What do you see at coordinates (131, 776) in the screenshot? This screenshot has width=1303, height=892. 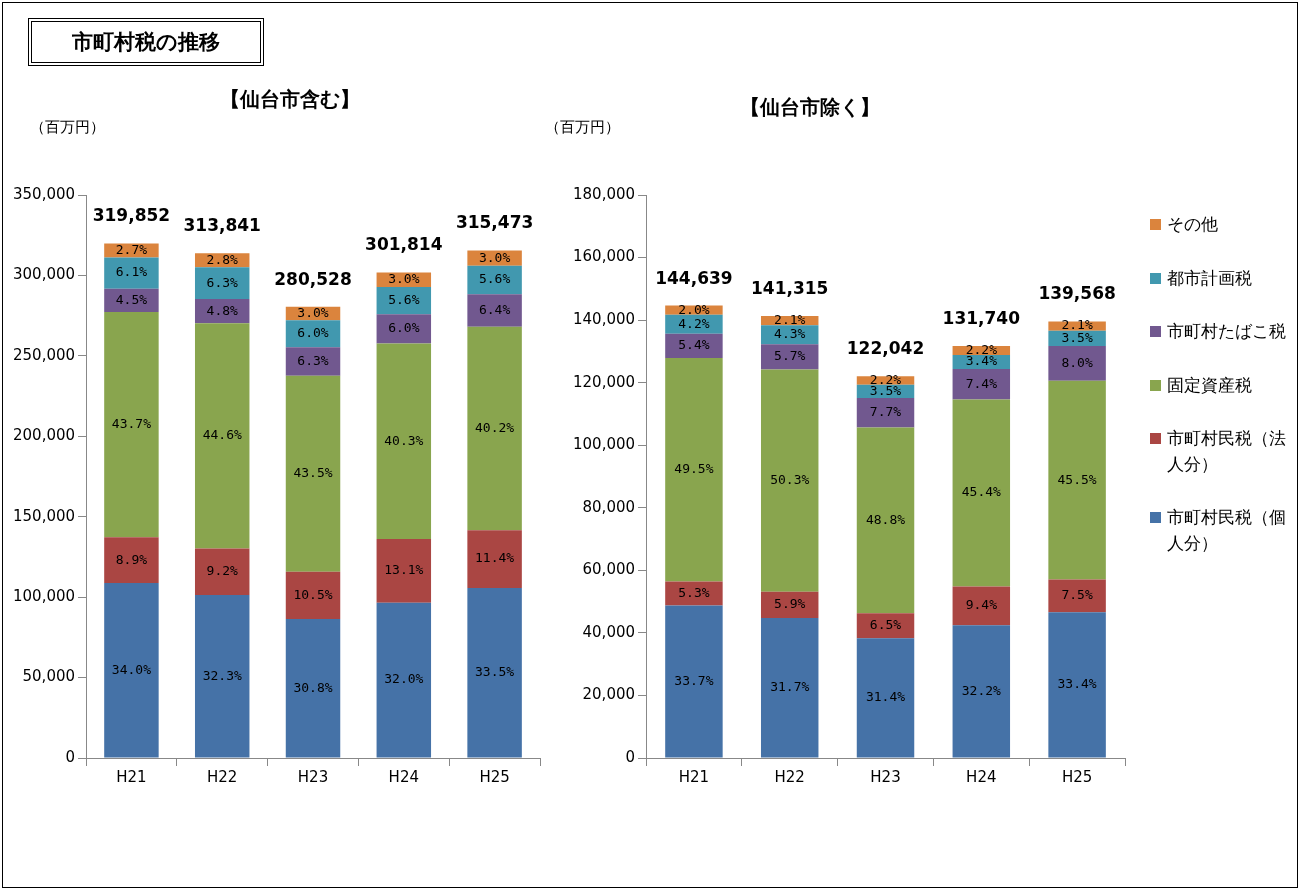 I see `x-tick-label: H21` at bounding box center [131, 776].